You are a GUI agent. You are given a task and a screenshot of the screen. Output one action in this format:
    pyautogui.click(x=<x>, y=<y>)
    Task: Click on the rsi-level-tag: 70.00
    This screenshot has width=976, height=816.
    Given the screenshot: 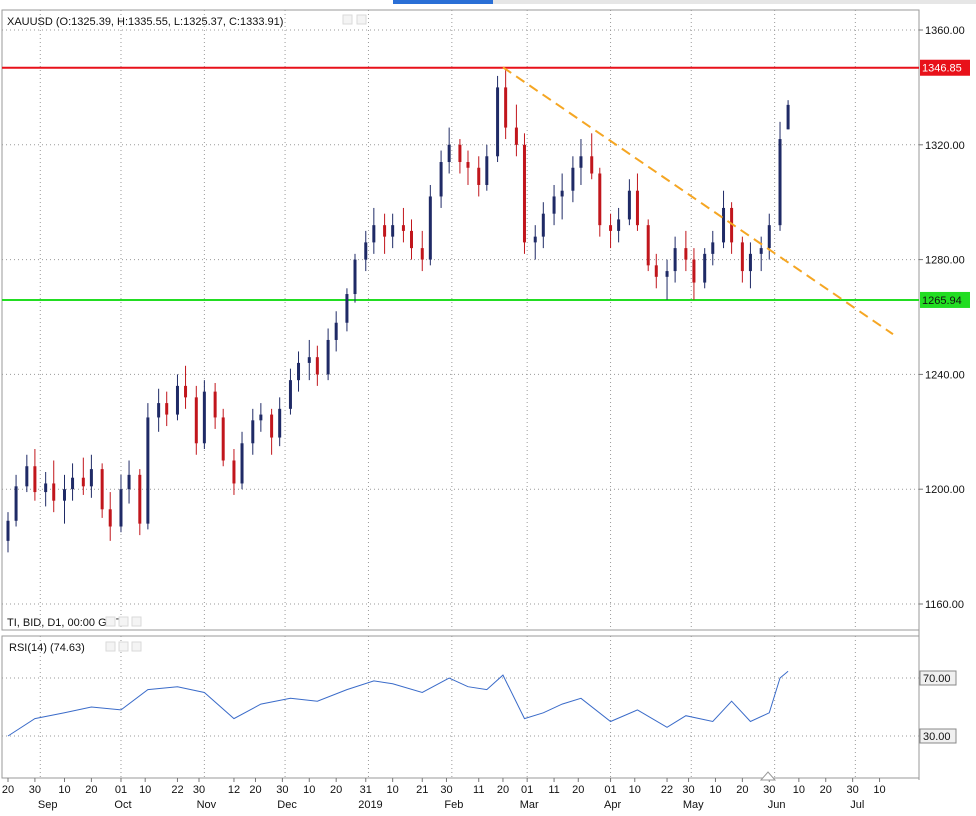 What is the action you would take?
    pyautogui.click(x=938, y=678)
    